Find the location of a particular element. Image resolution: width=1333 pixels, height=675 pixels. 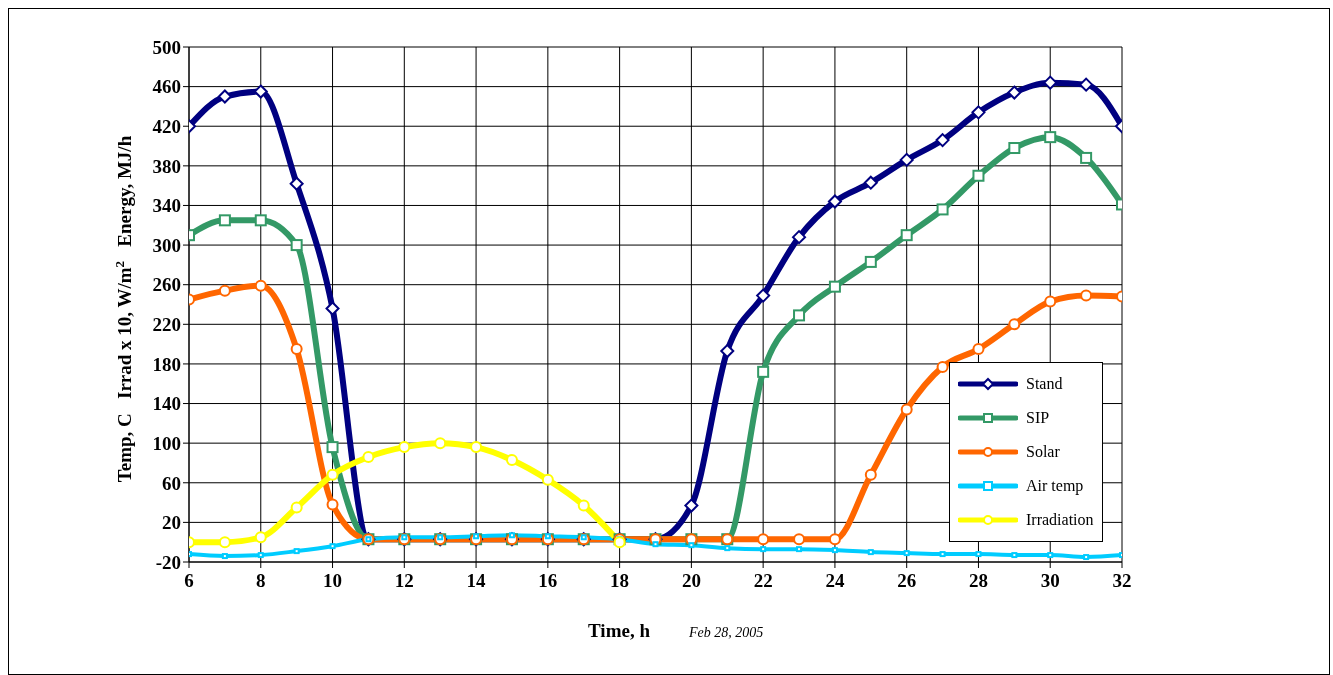

text: Feb 28, 2005 is located at coordinates (726, 632).